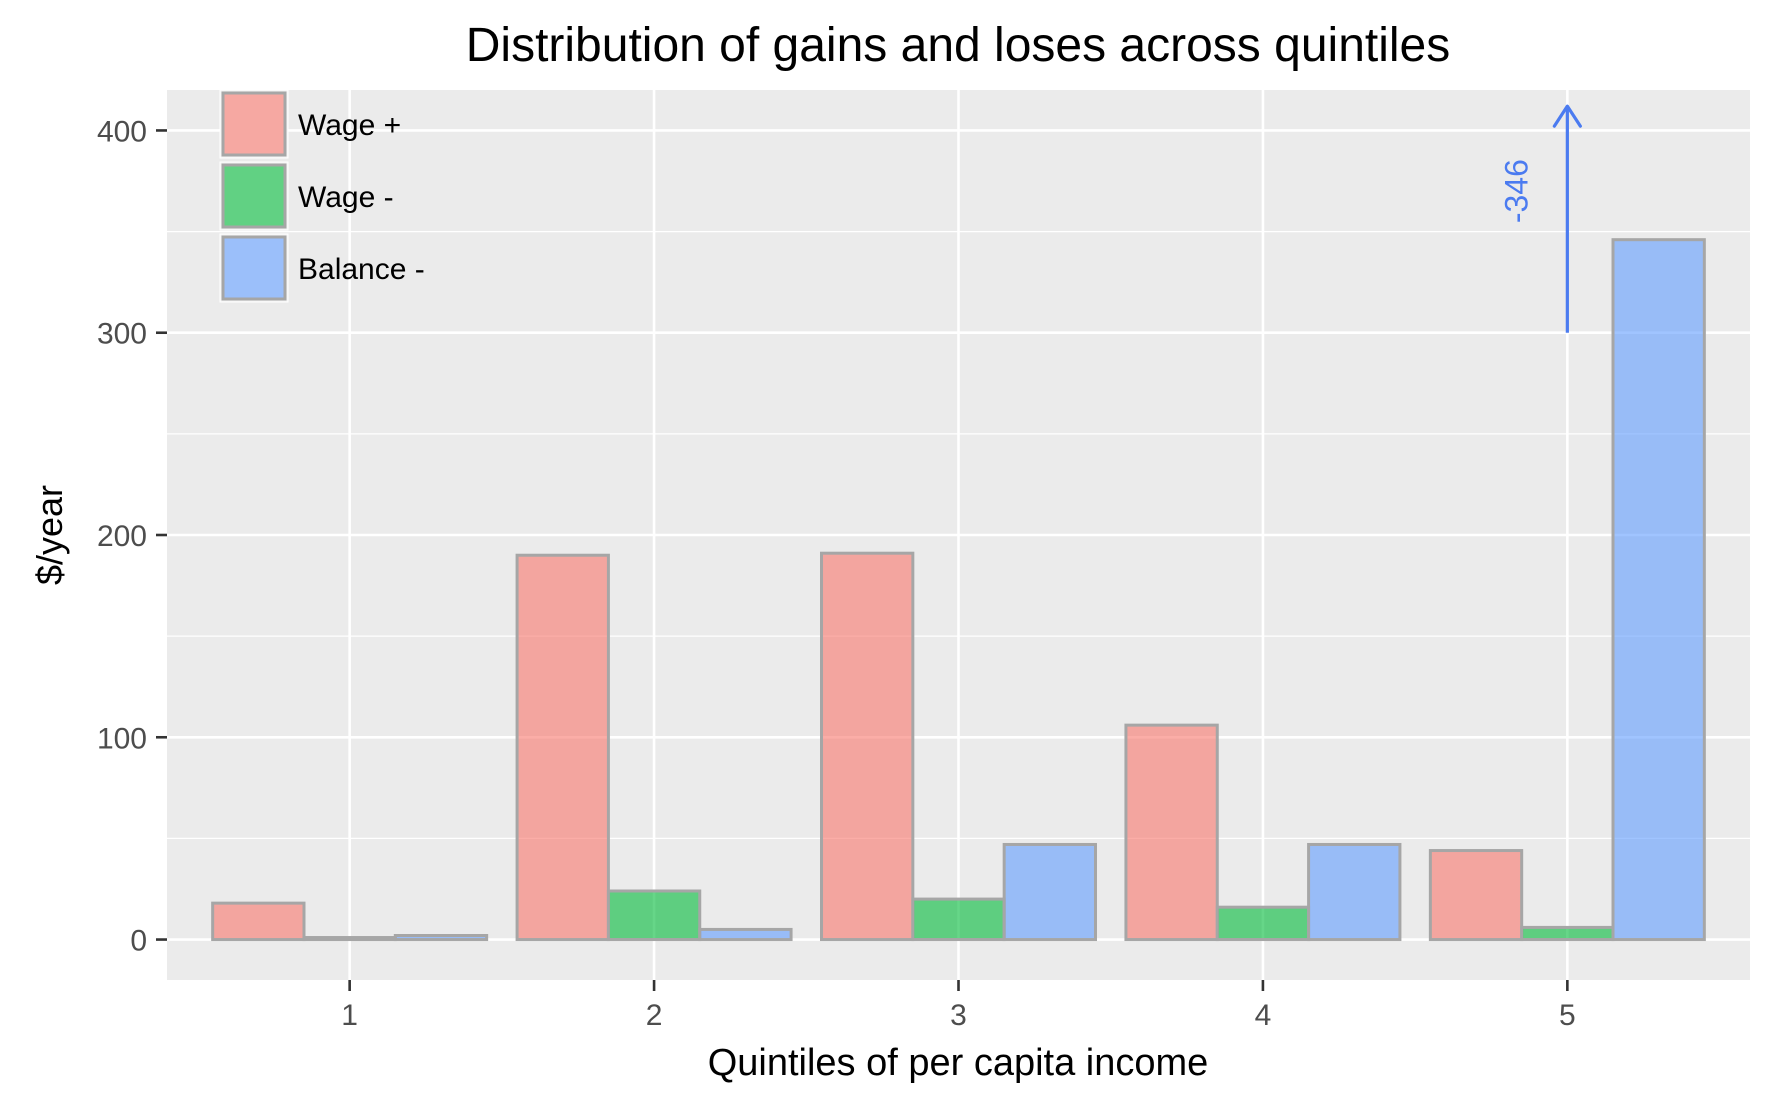  I want to click on legend-label: Wage -, so click(346, 197).